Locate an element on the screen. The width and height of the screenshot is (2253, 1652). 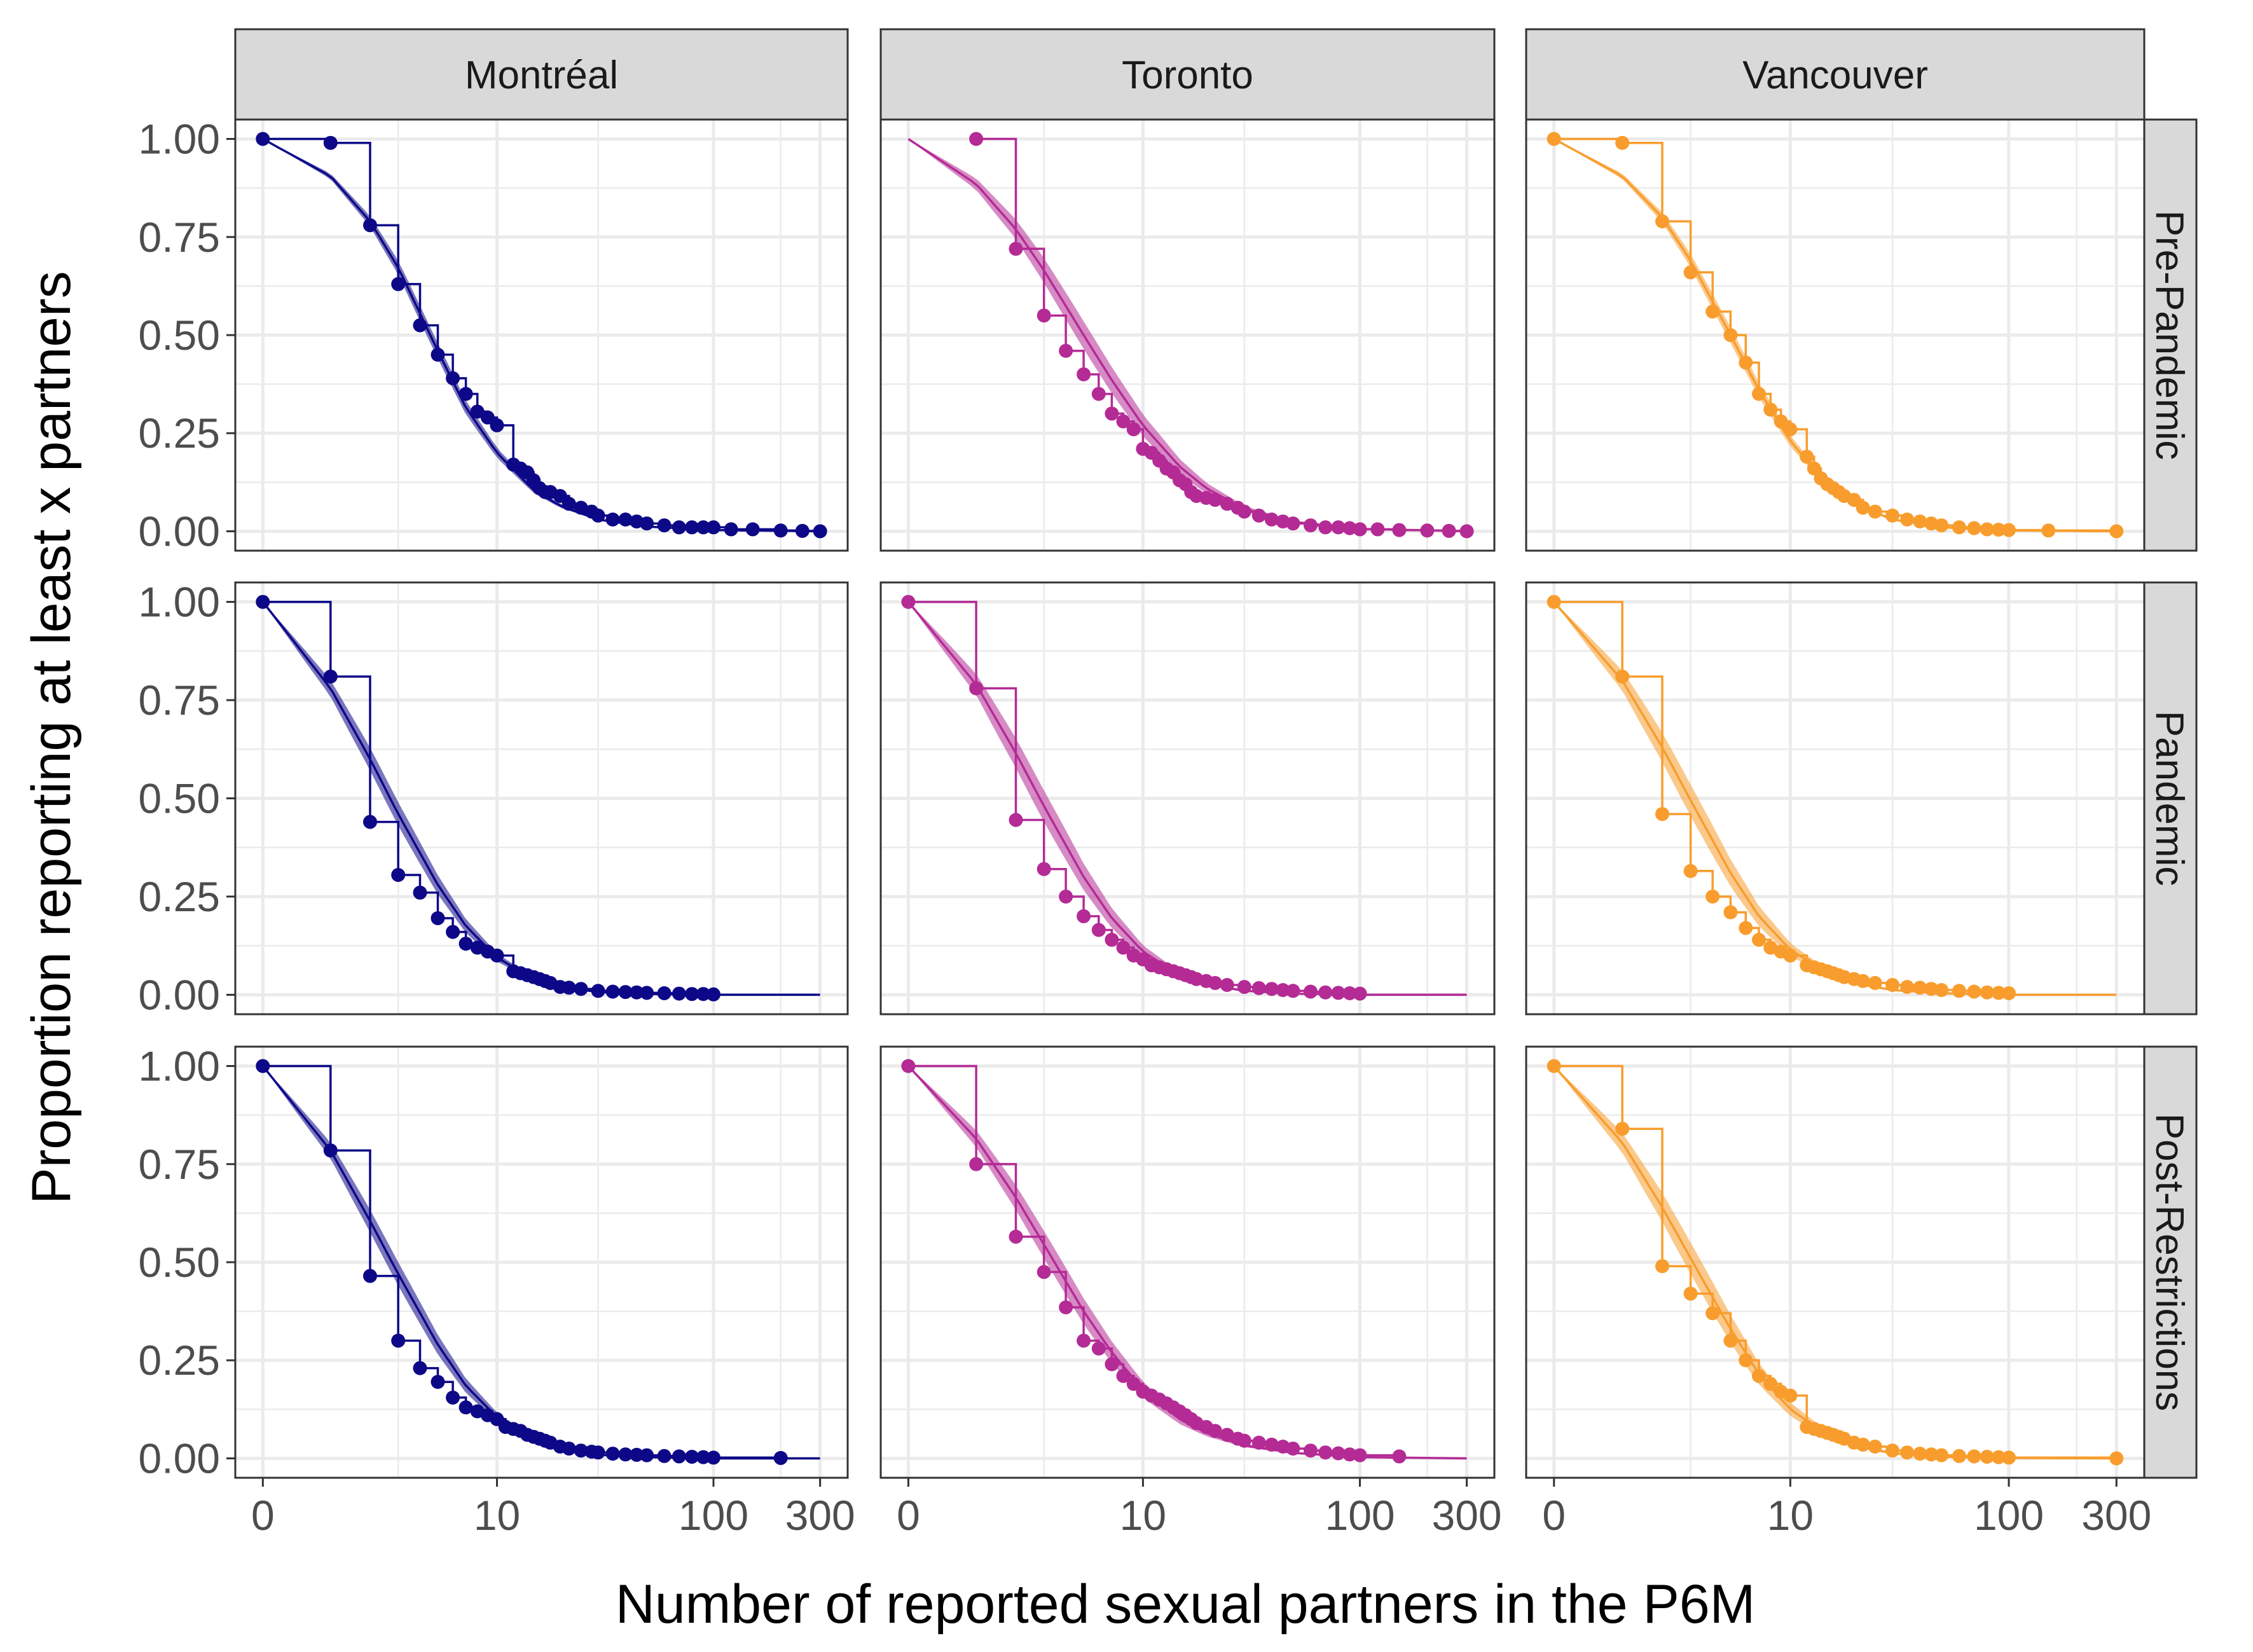
row-strip-pandemic: Pandemic is located at coordinates (2170, 798).